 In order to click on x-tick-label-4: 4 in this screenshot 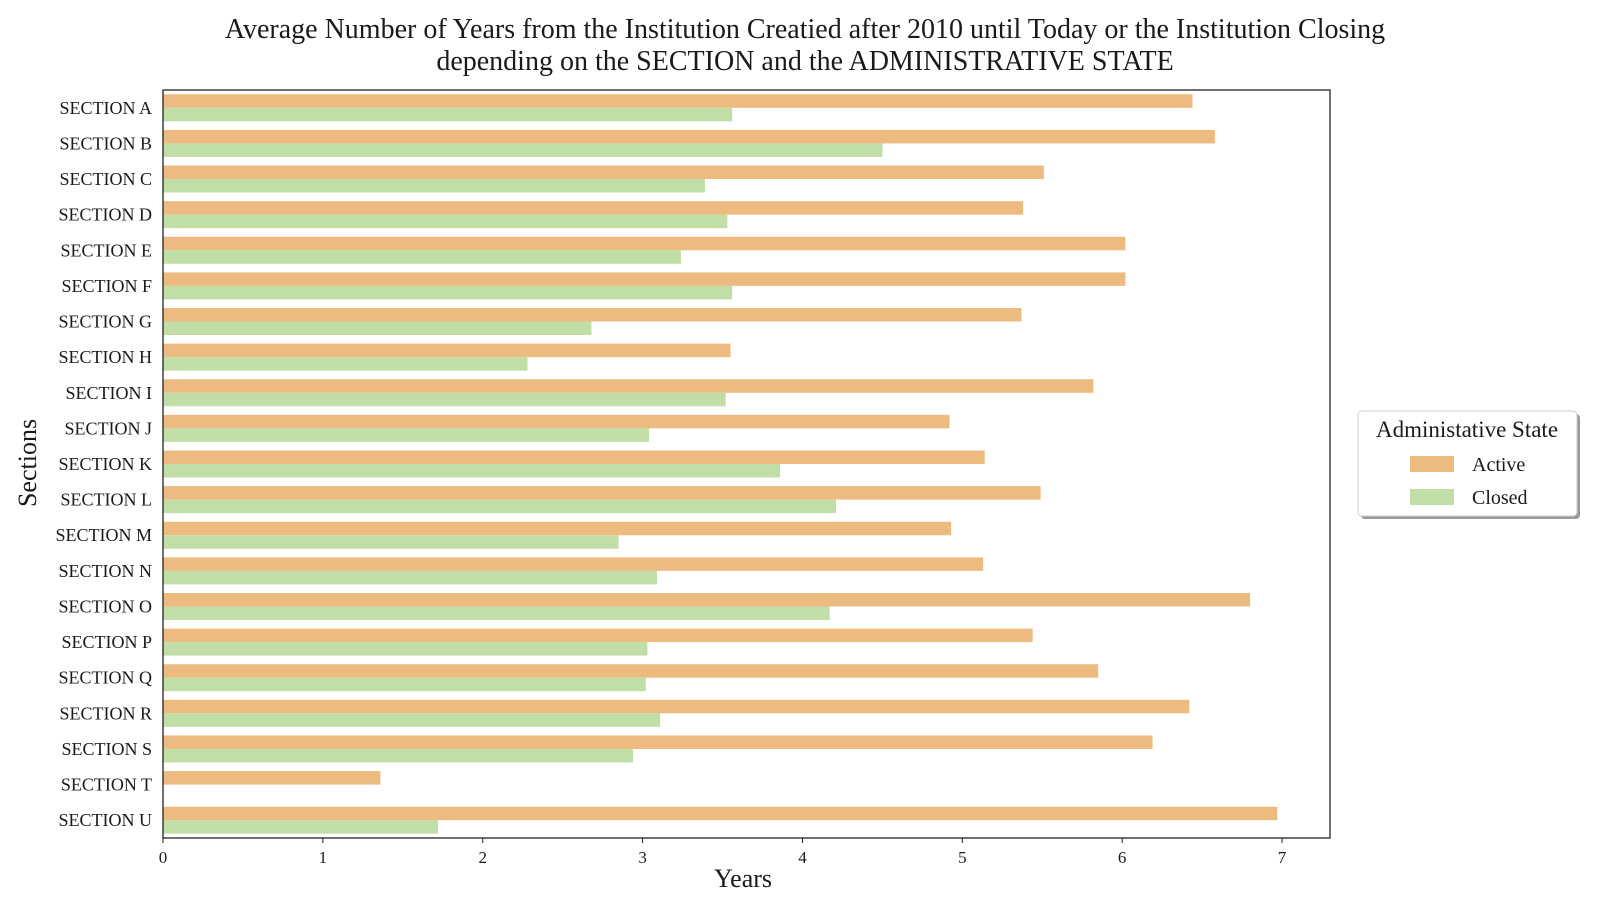, I will do `click(802, 857)`.